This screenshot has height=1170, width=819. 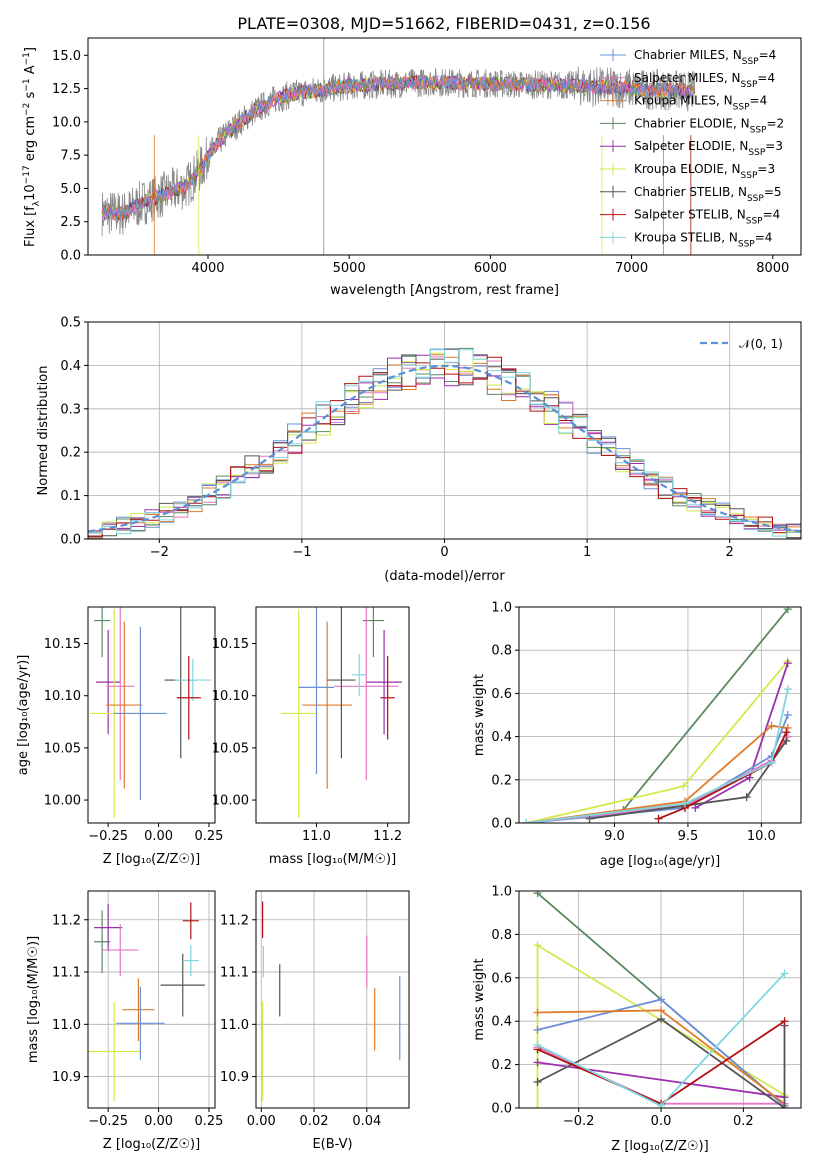 I want to click on ytick-label: 10.15, so click(x=230, y=644).